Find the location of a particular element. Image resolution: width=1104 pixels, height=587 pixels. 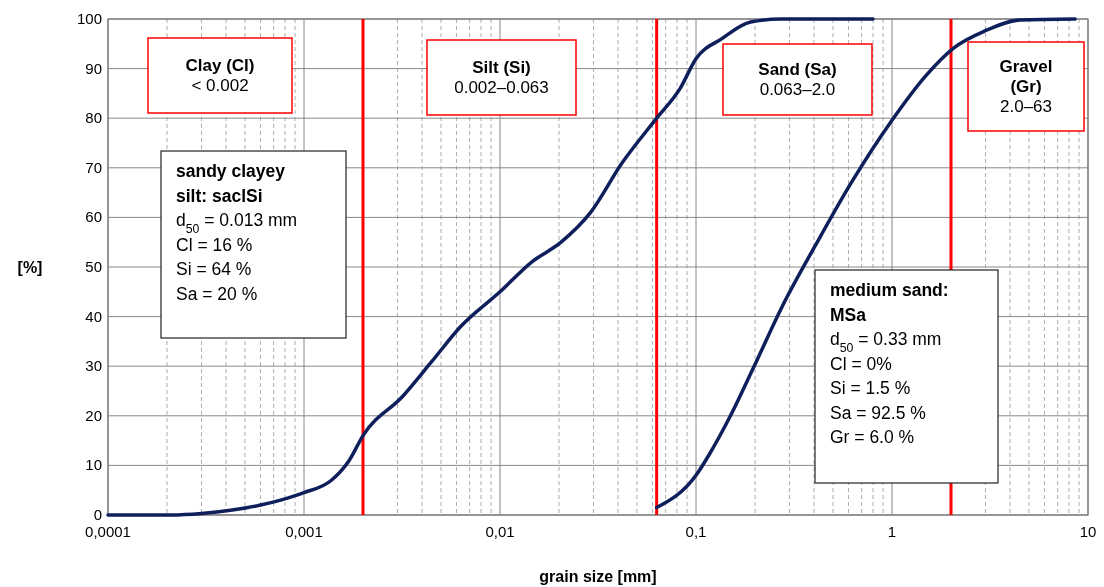

y-tick-label: 60 is located at coordinates (93, 217).